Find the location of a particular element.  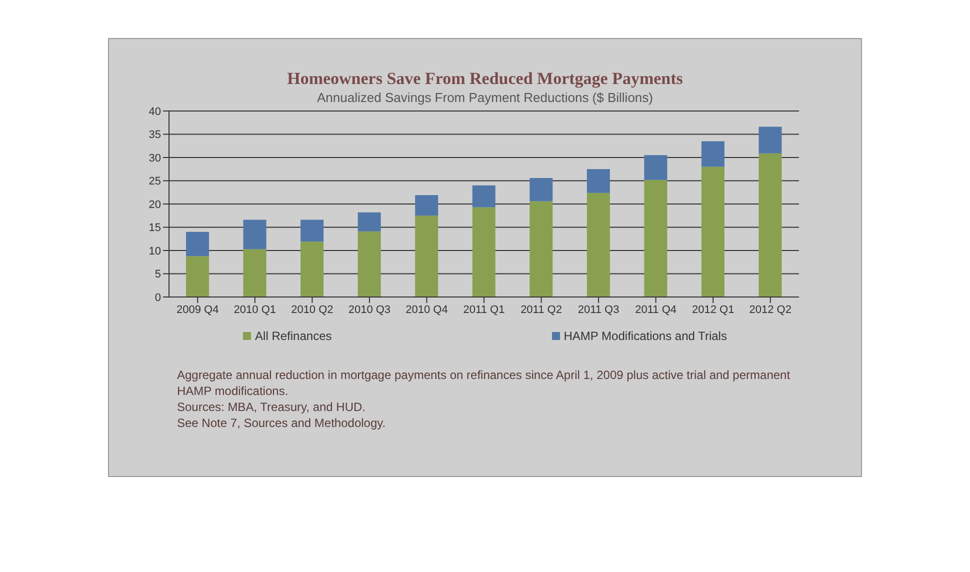

x-tick-label: 2009 Q4 is located at coordinates (197, 310).